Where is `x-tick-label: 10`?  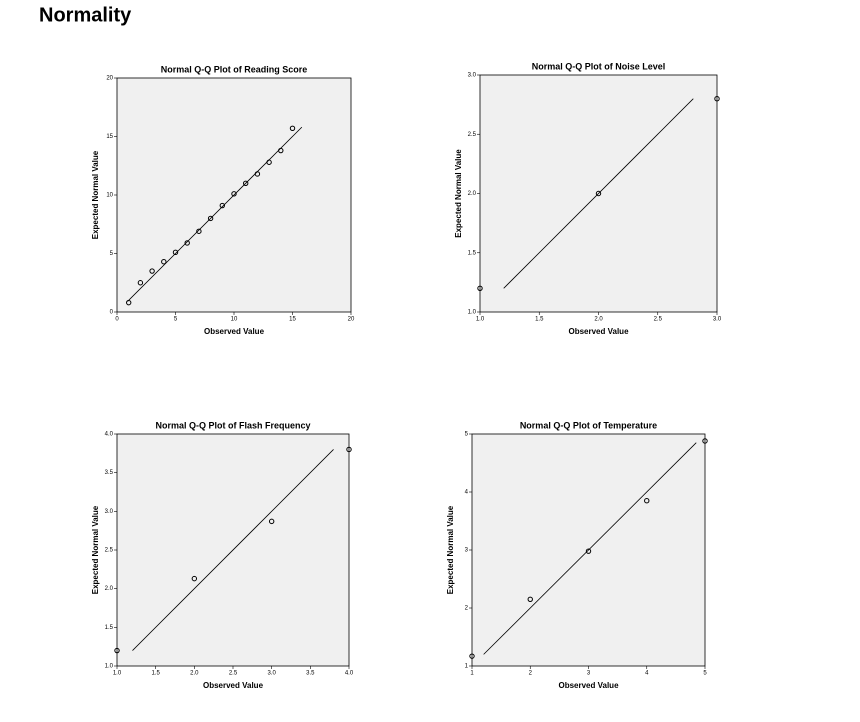
x-tick-label: 10 is located at coordinates (234, 320).